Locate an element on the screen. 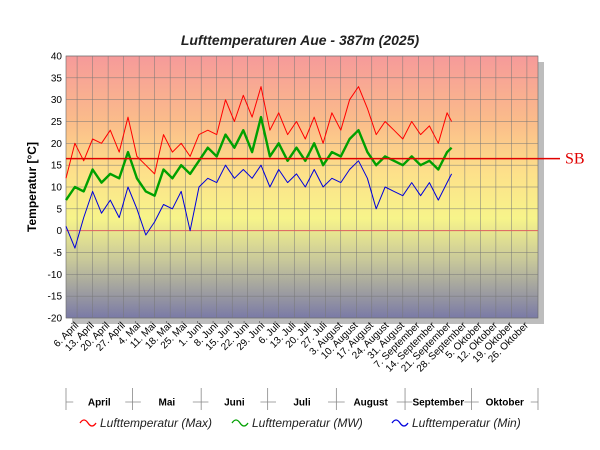 Image resolution: width=600 pixels, height=450 pixels. series-line-min is located at coordinates (259, 204).